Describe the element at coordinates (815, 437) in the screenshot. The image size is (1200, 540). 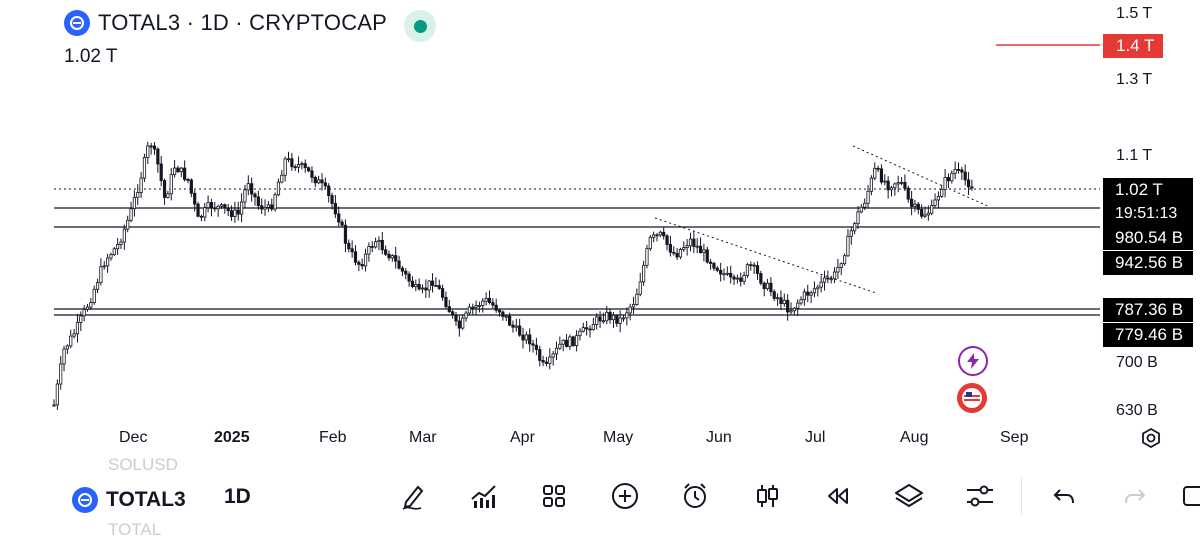
I see `time-label: Jul` at that location.